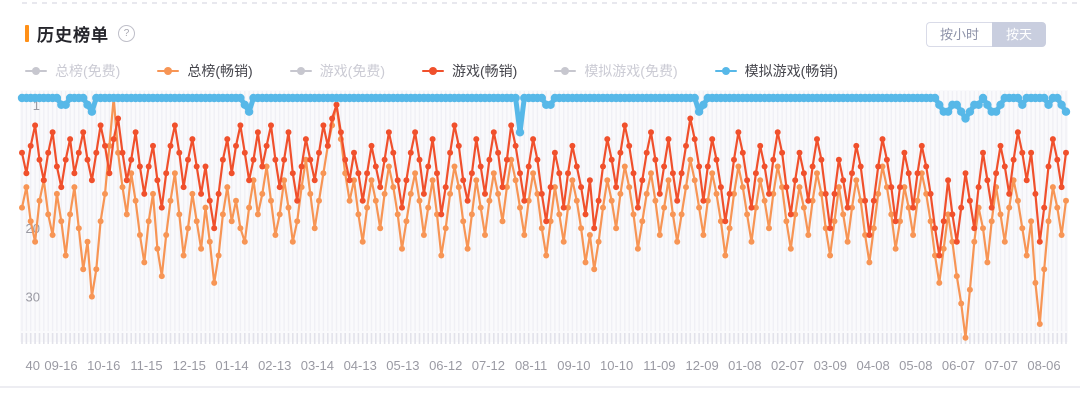 This screenshot has width=1080, height=400. I want to click on x-axis-label: 07-07, so click(1001, 365).